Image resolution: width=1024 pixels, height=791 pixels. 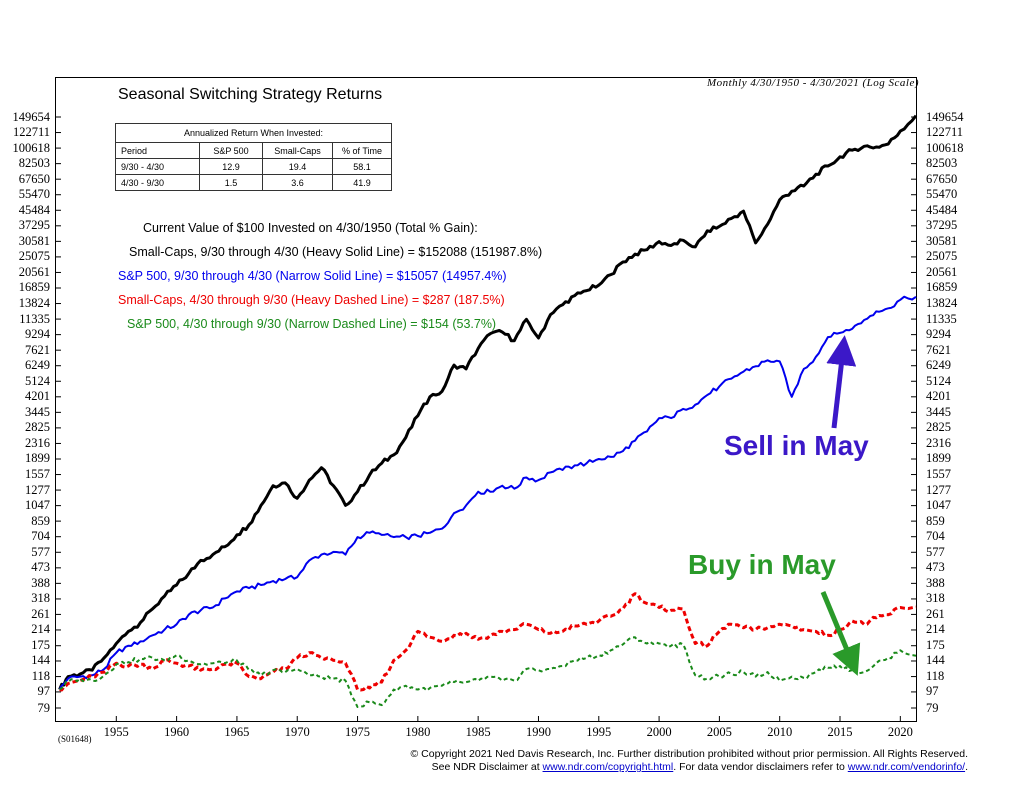 What do you see at coordinates (608, 767) in the screenshot?
I see `copyright-link: www.ndr.com/copyright.html` at bounding box center [608, 767].